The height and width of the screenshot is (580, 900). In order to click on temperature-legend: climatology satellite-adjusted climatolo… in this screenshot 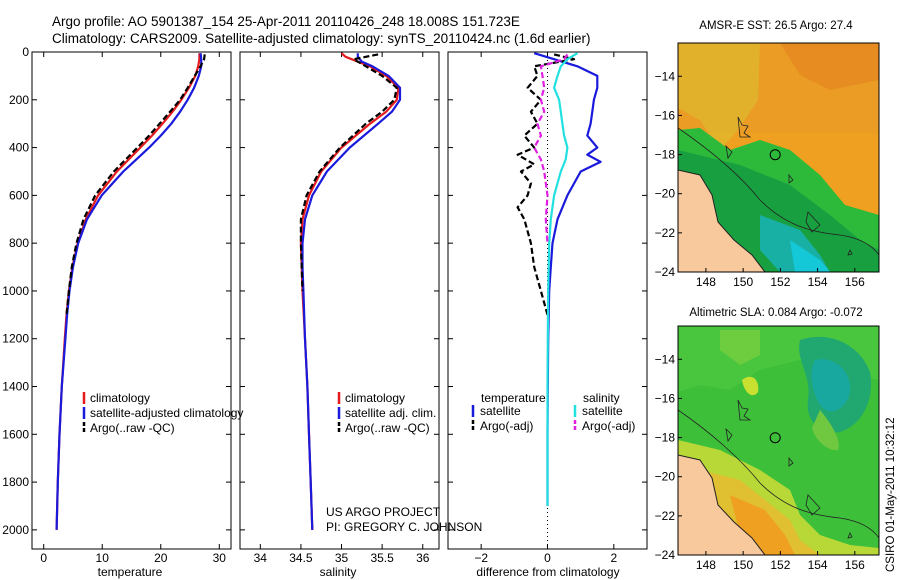, I will do `click(162, 413)`.